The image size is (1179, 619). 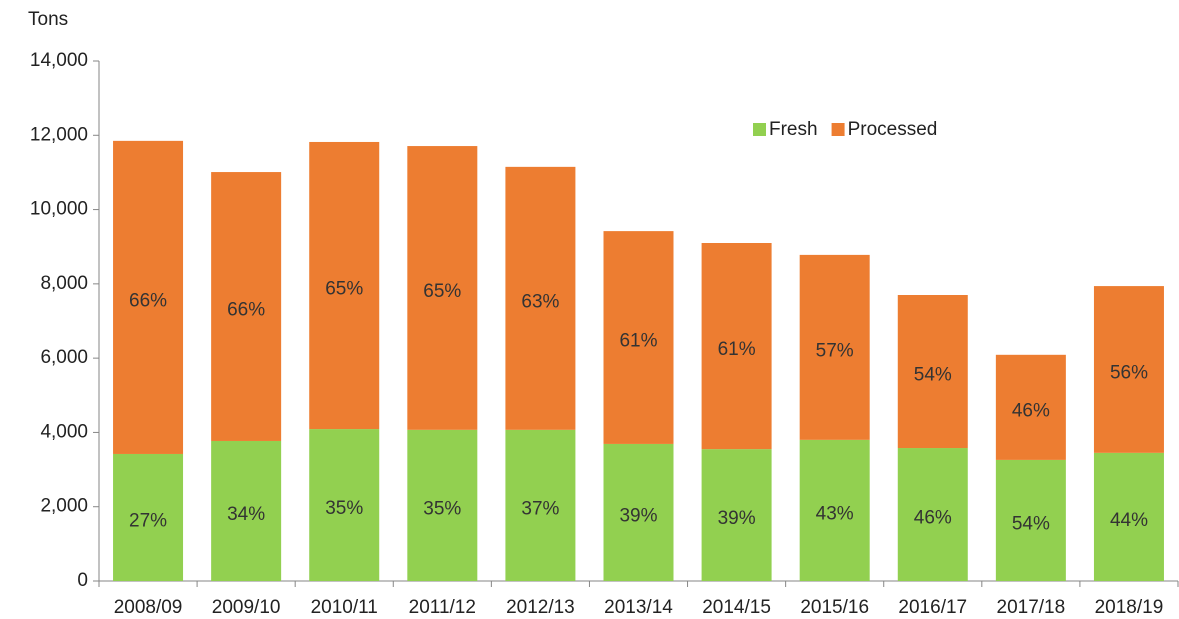 I want to click on legend-label: Fresh, so click(x=793, y=129).